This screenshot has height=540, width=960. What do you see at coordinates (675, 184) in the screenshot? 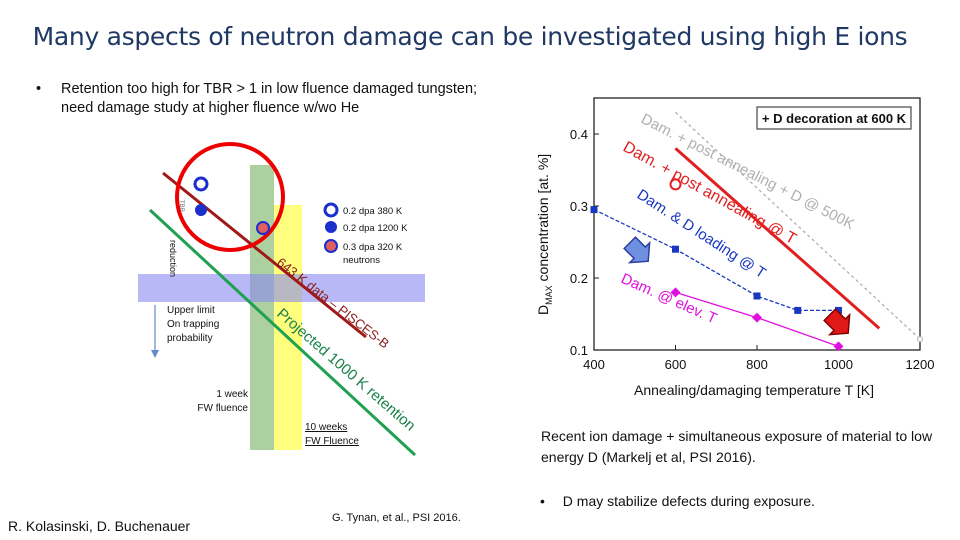
I see `extra-point` at bounding box center [675, 184].